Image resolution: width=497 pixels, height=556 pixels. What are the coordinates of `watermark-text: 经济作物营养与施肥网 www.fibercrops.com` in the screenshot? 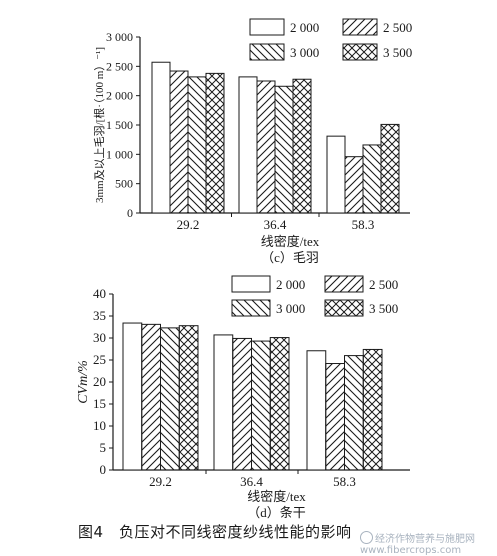 It's located at (417, 545).